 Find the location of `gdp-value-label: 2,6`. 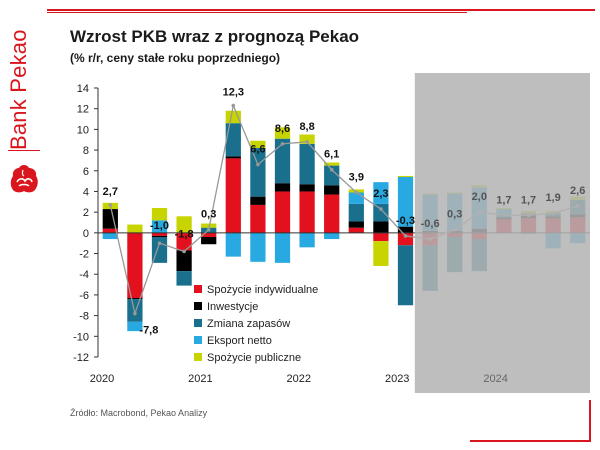

gdp-value-label: 2,6 is located at coordinates (577, 191).